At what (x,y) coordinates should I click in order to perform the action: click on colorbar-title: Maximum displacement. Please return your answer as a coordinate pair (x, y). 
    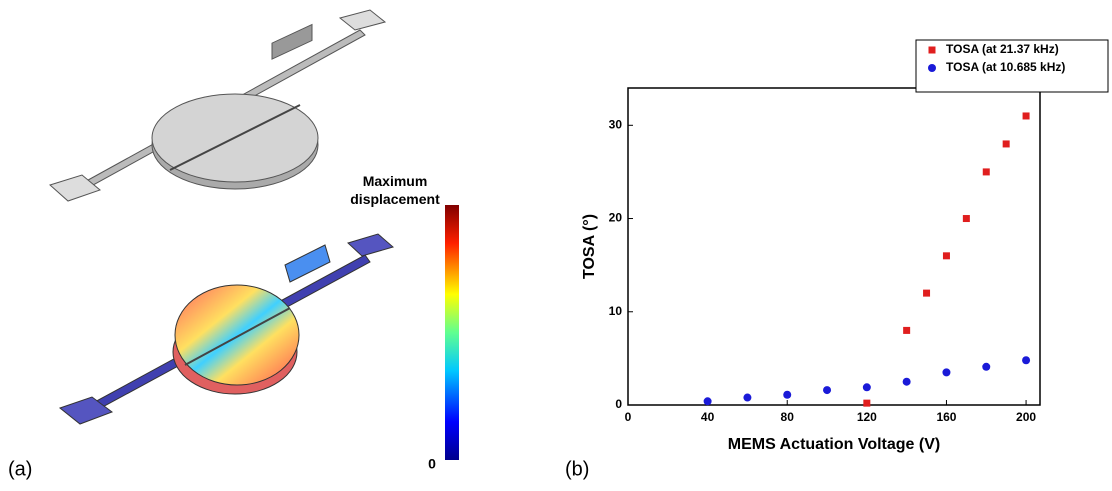
    Looking at the image, I should click on (395, 190).